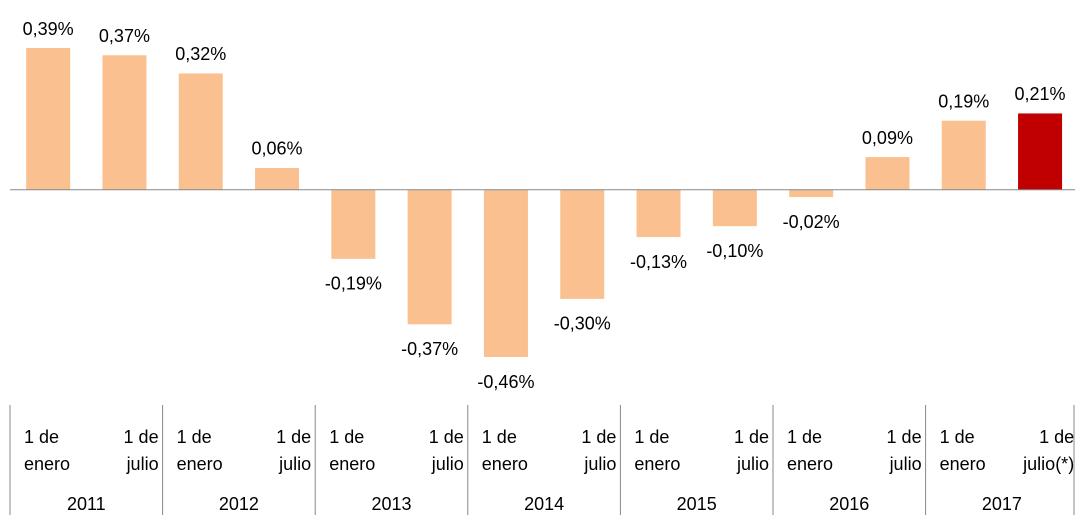 The width and height of the screenshot is (1075, 515). I want to click on group-label: 2015, so click(697, 504).